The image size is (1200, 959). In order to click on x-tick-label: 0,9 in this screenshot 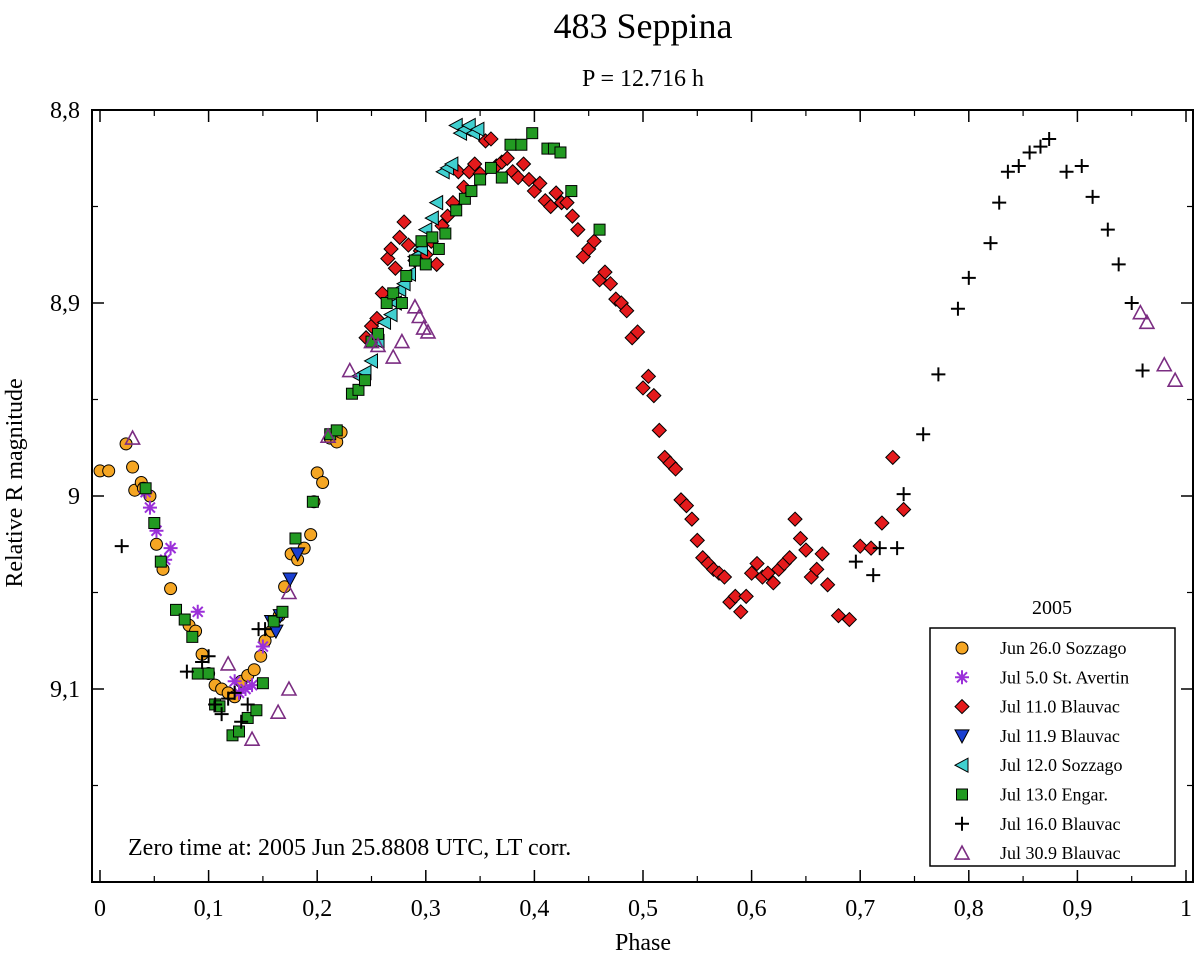, I will do `click(1077, 909)`.